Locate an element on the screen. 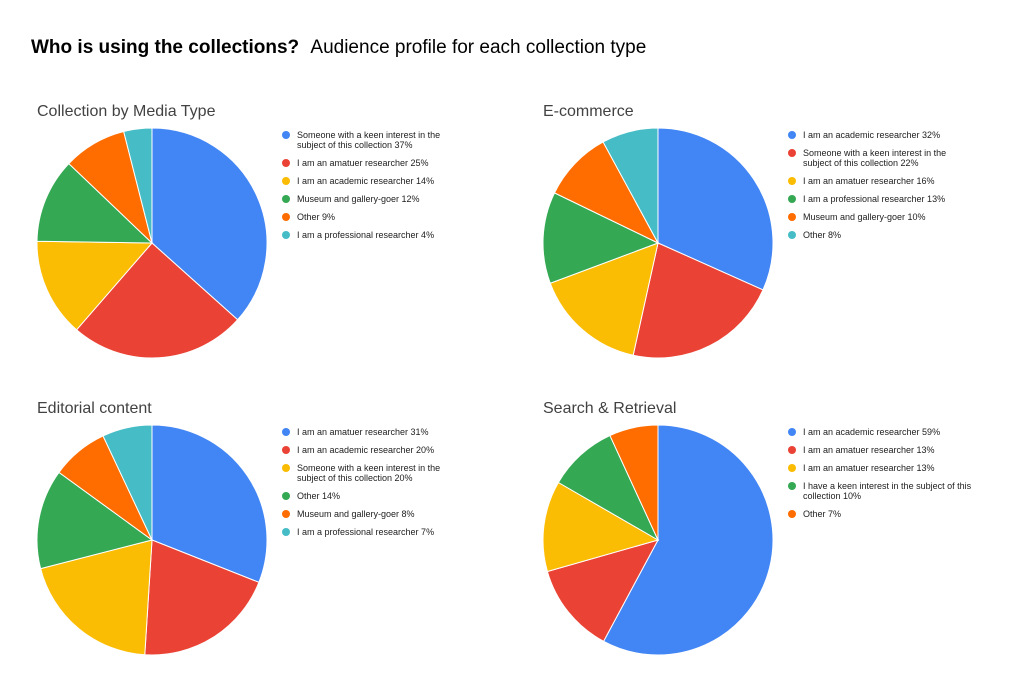 Image resolution: width=1024 pixels, height=675 pixels. legend-item: I am an amatuer researcher 25% is located at coordinates (376, 163).